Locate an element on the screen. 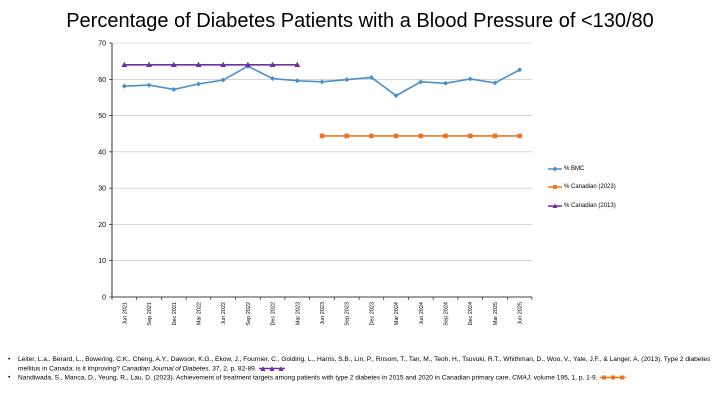 The width and height of the screenshot is (720, 405). y-tick-label: 70 is located at coordinates (102, 44).